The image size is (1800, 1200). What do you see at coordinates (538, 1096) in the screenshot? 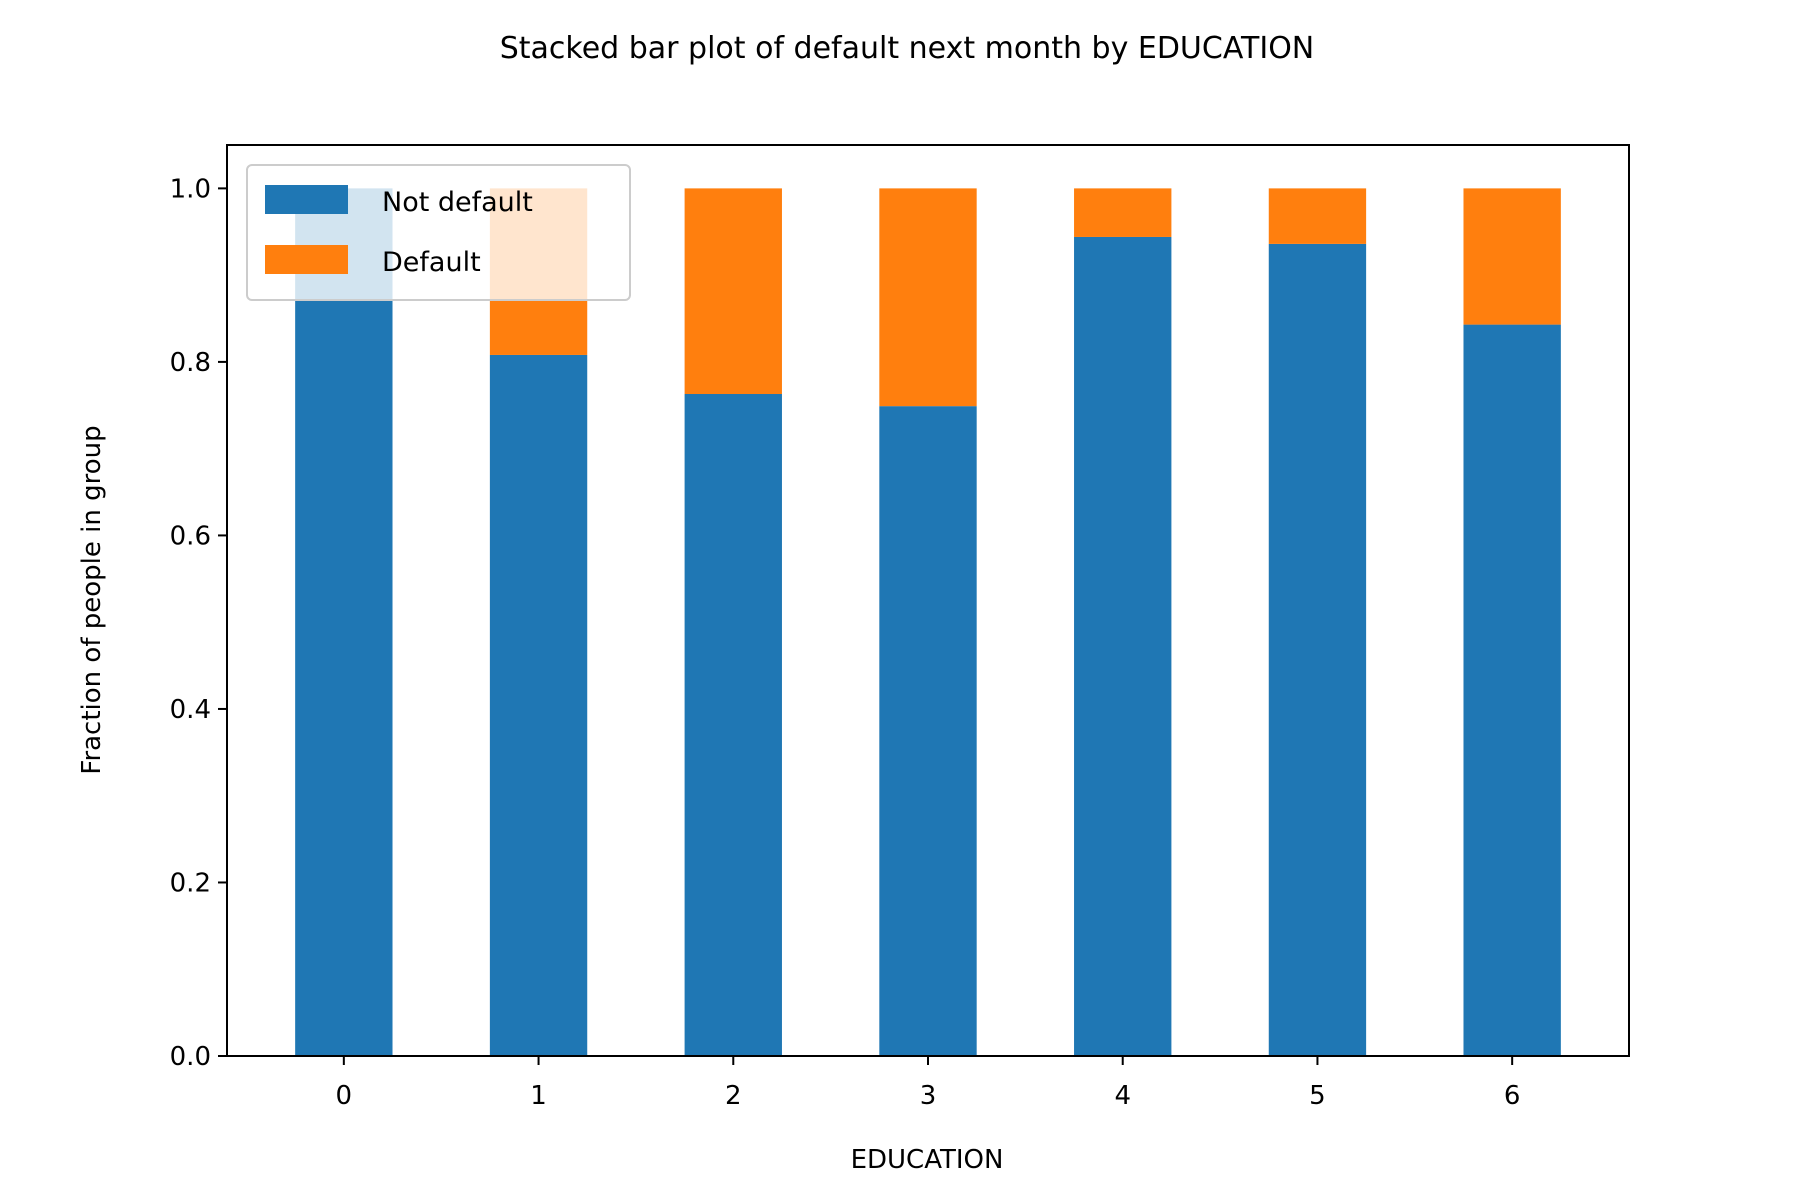
I see `x-tick-label-1: 1` at bounding box center [538, 1096].